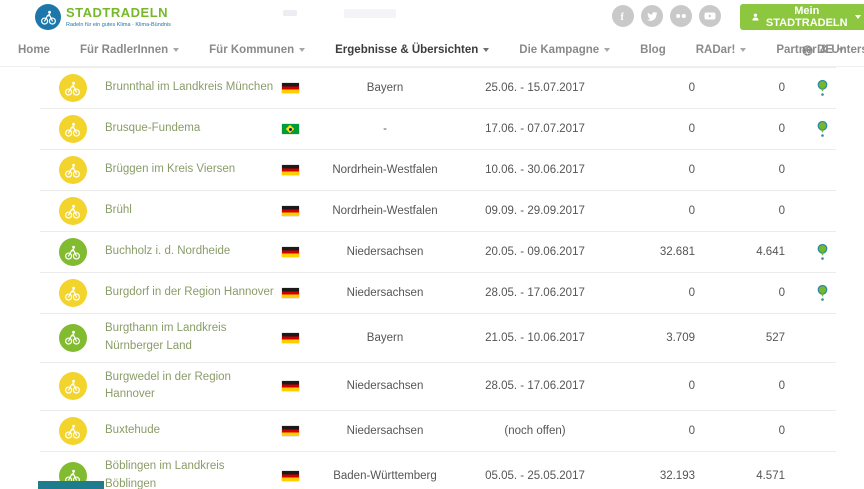 The width and height of the screenshot is (864, 489). I want to click on city-link: Brunnthal im Landkreis München, so click(189, 87).